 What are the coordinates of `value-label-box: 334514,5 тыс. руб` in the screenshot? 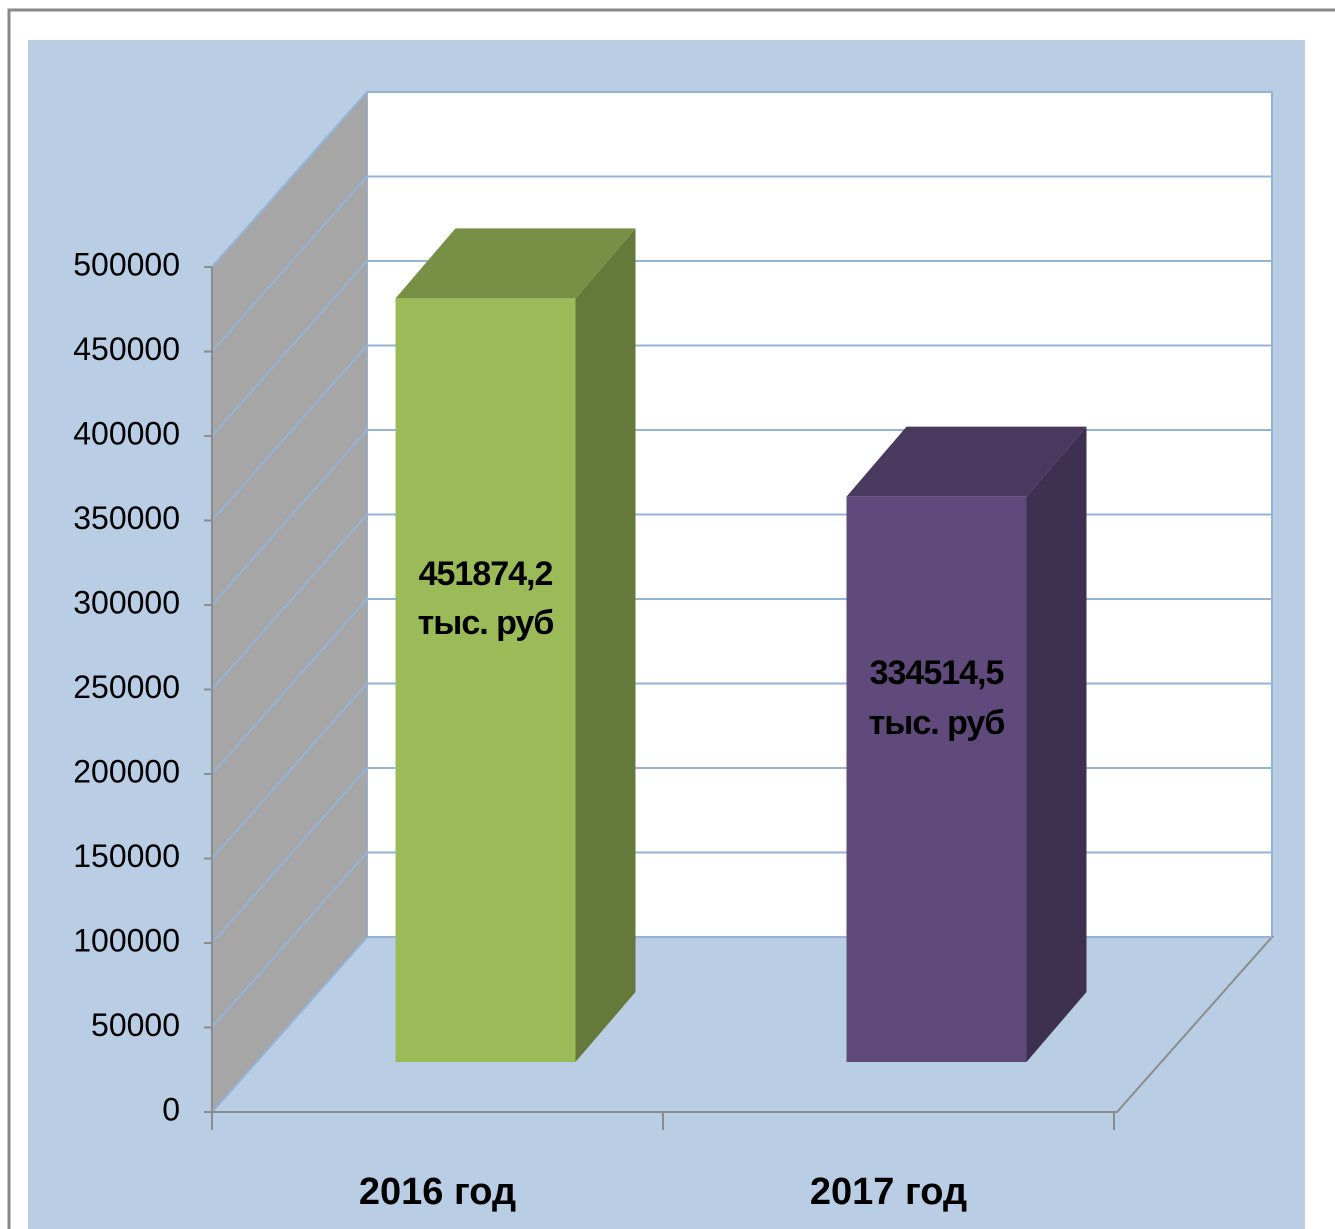 It's located at (937, 698).